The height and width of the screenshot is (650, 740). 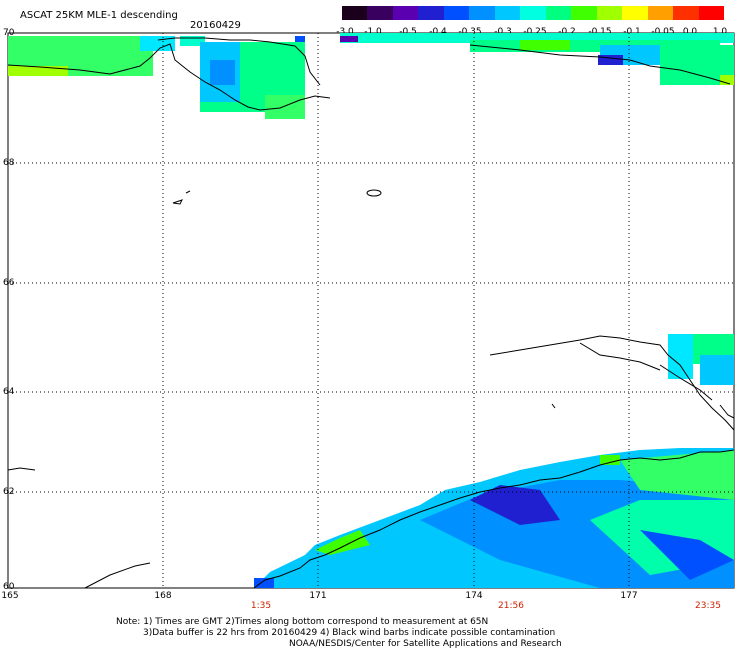 I want to click on time-label: 1:35, so click(x=261, y=606).